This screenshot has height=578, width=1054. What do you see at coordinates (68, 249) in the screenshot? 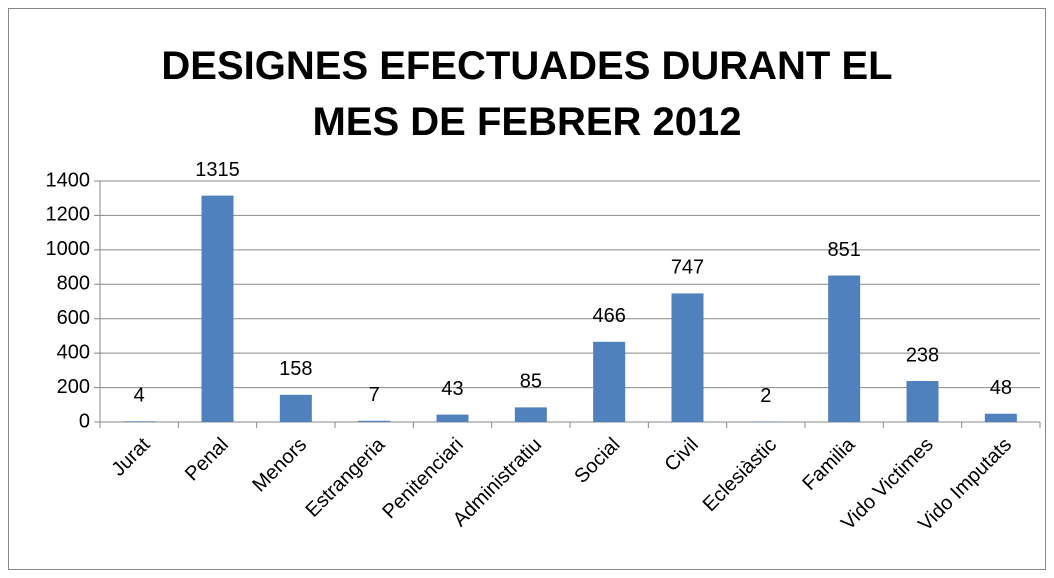
I see `y-tick-label: 1000` at bounding box center [68, 249].